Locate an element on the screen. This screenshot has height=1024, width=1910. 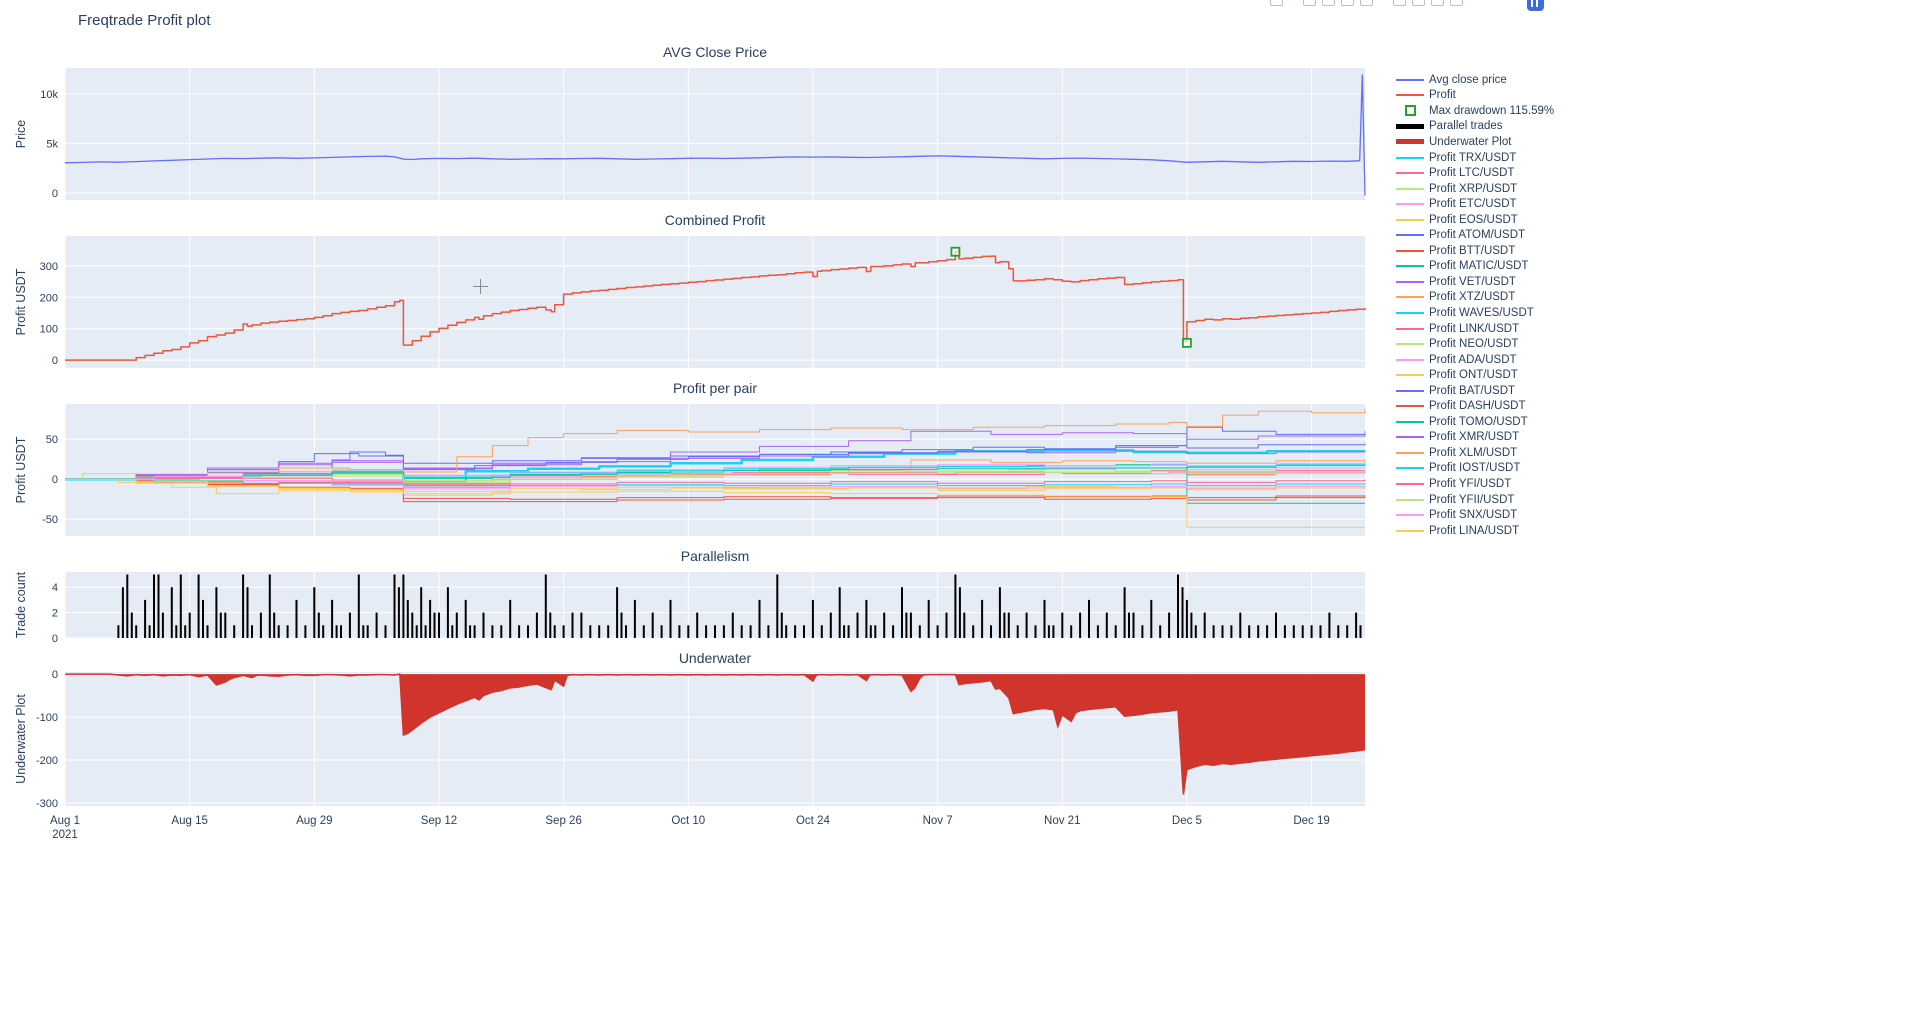
legend-item-profit-atom-usdt: Profit ATOM/USDT is located at coordinates (1475, 235).